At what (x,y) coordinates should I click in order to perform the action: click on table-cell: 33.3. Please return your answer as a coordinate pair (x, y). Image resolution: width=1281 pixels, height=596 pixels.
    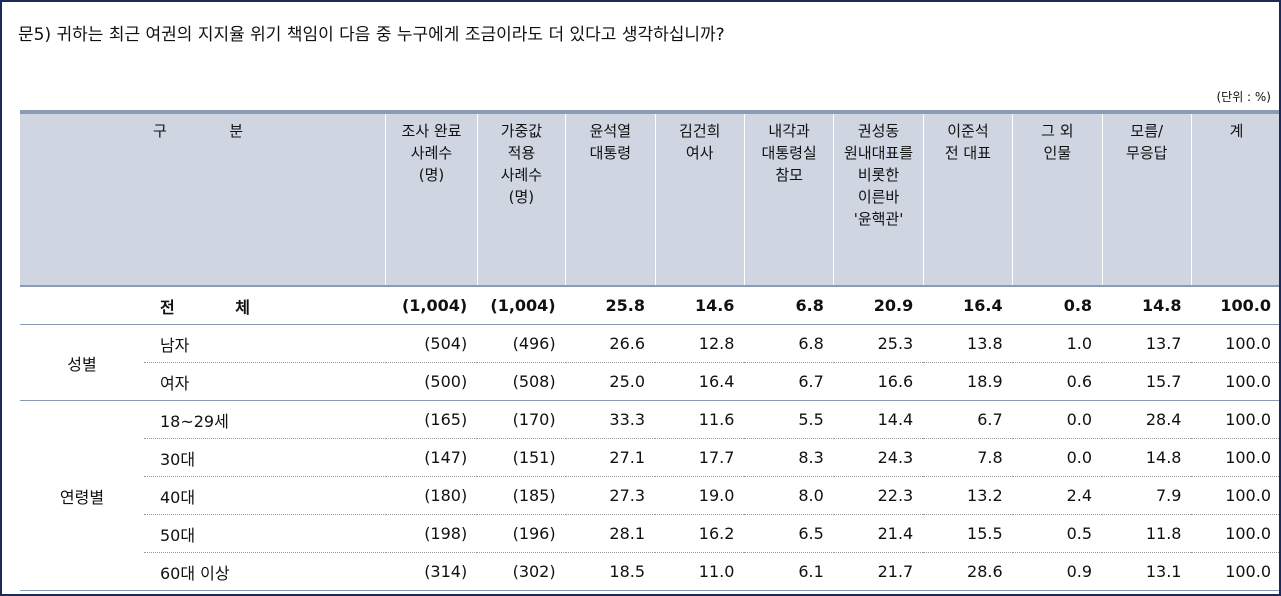
    Looking at the image, I should click on (610, 419).